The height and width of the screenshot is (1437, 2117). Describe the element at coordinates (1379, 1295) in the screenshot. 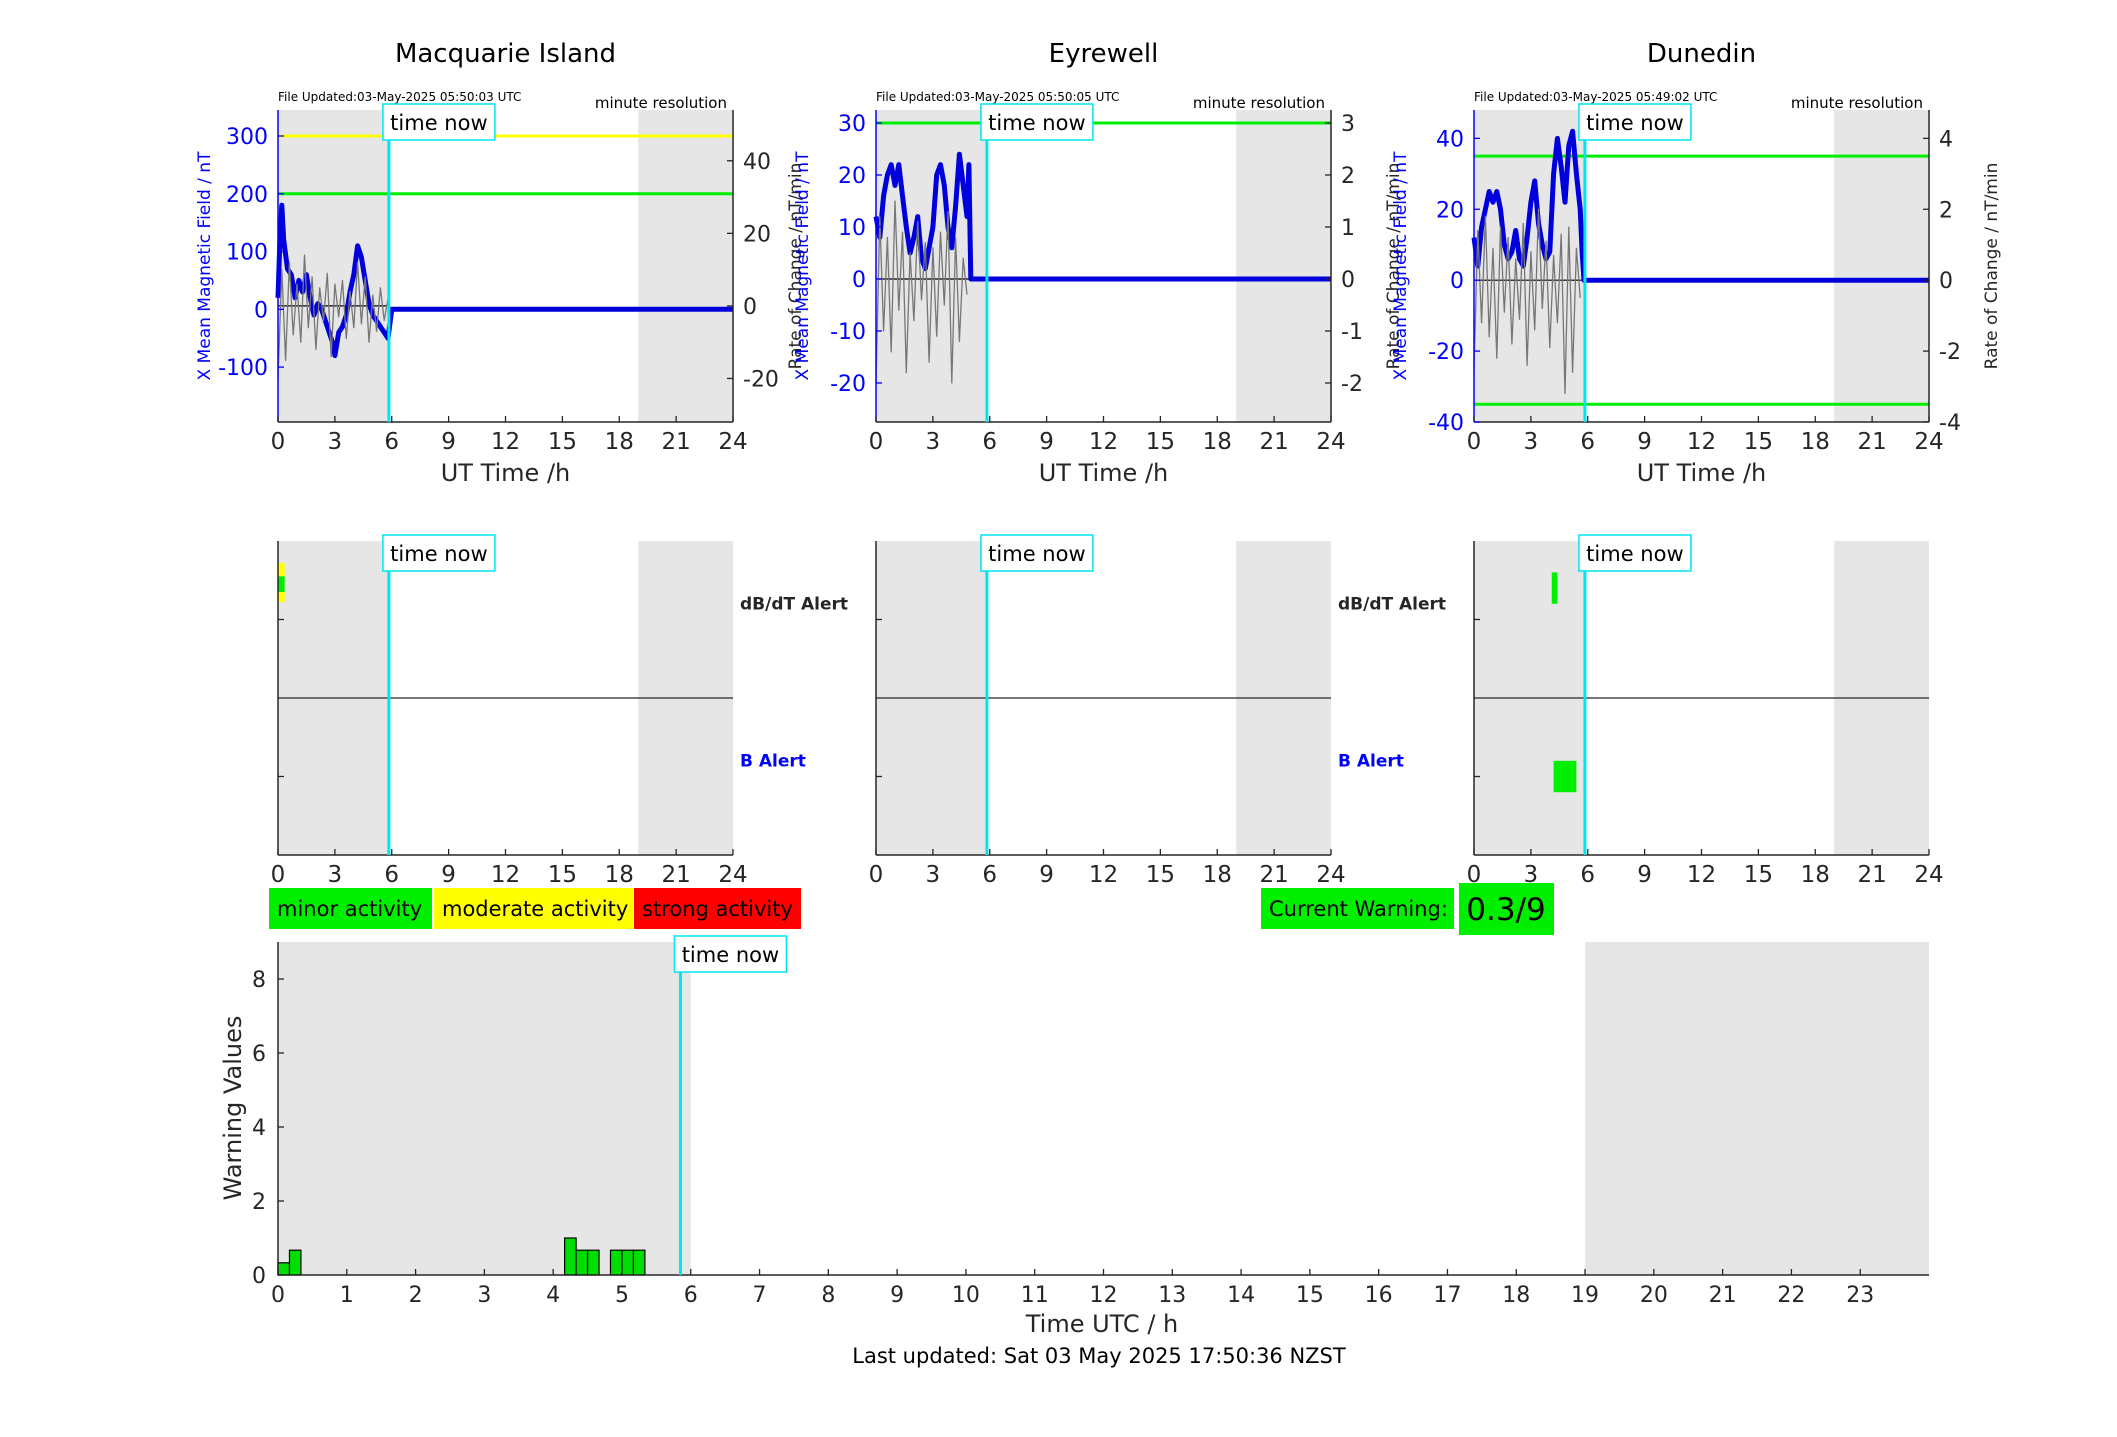

I see `warning-x-tick-label: 16` at that location.